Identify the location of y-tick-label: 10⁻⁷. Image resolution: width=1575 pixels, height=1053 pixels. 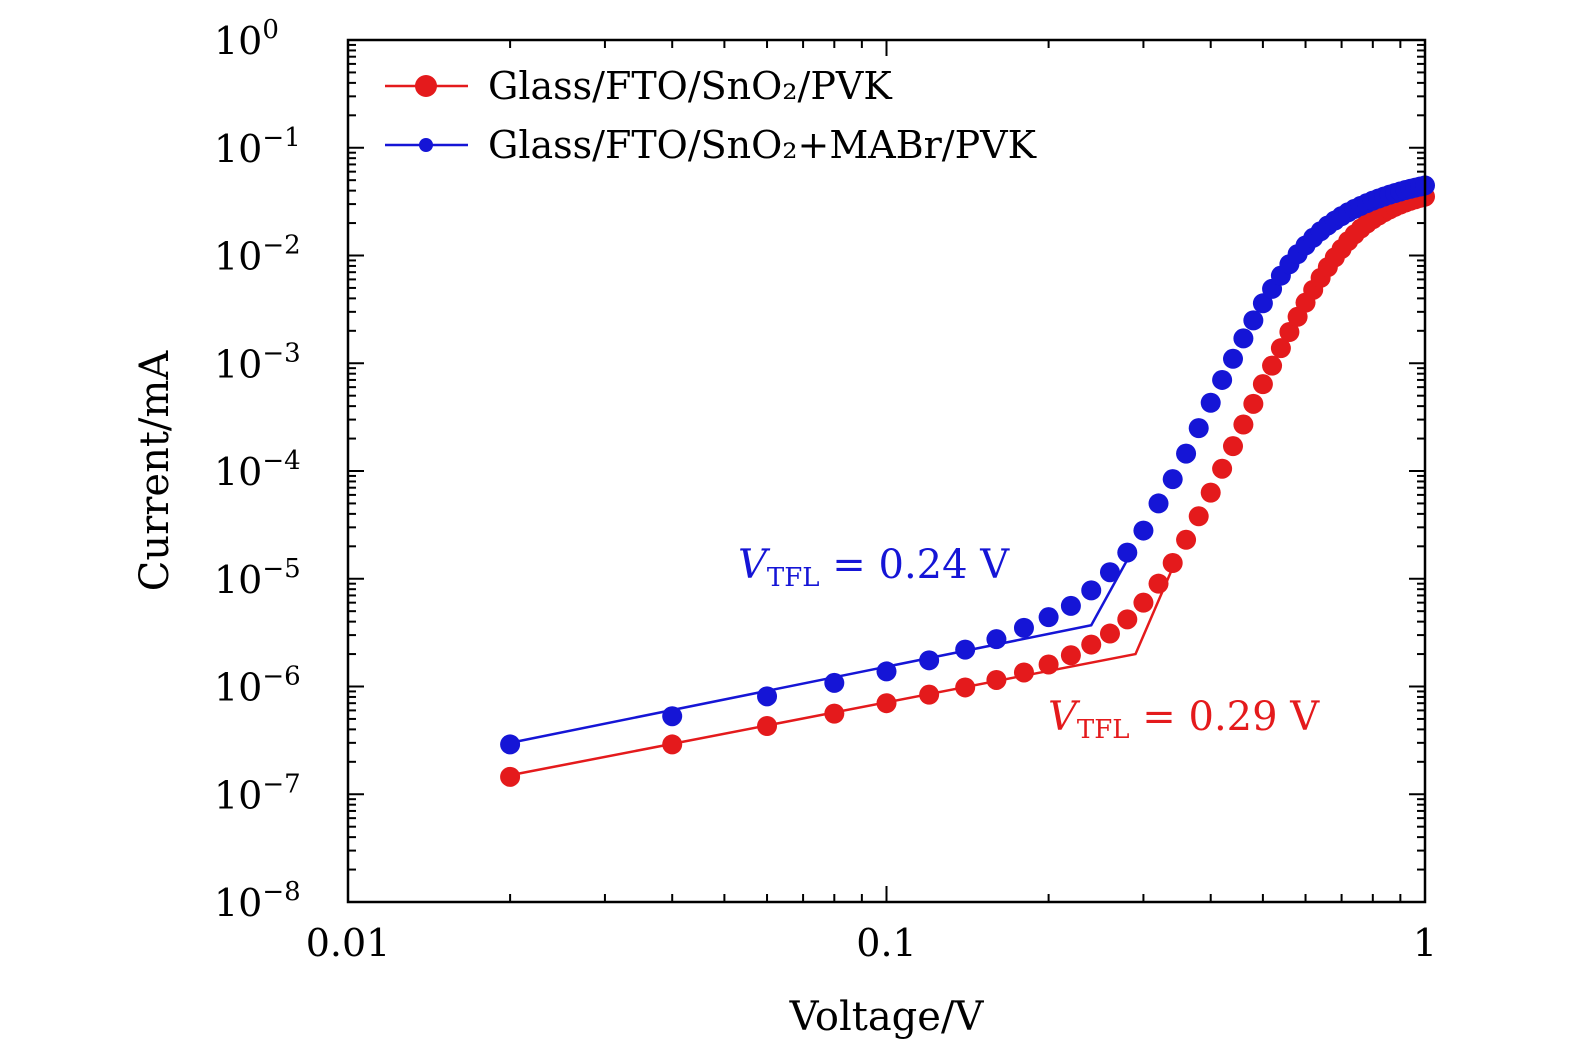
(257, 793).